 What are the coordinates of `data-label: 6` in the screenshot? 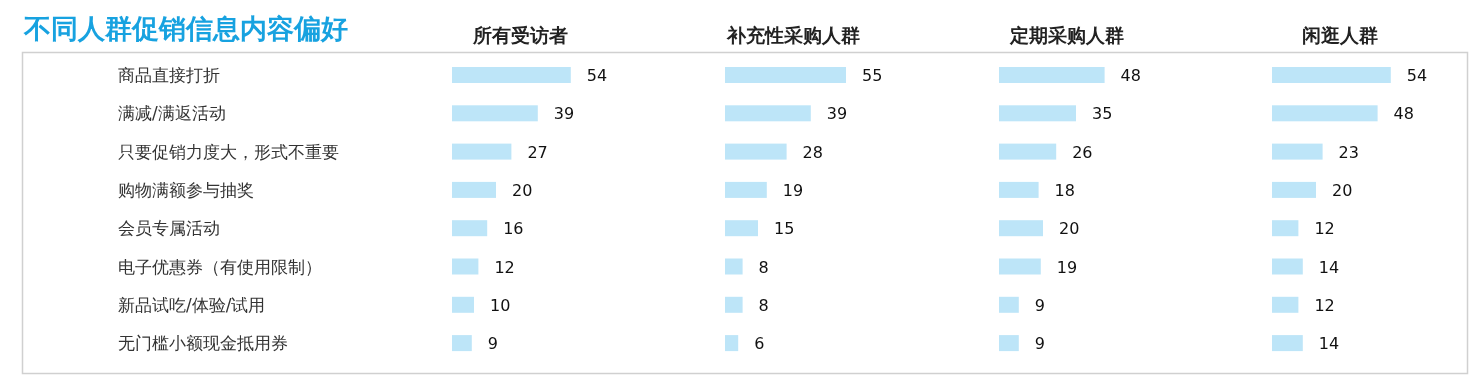 It's located at (759, 344).